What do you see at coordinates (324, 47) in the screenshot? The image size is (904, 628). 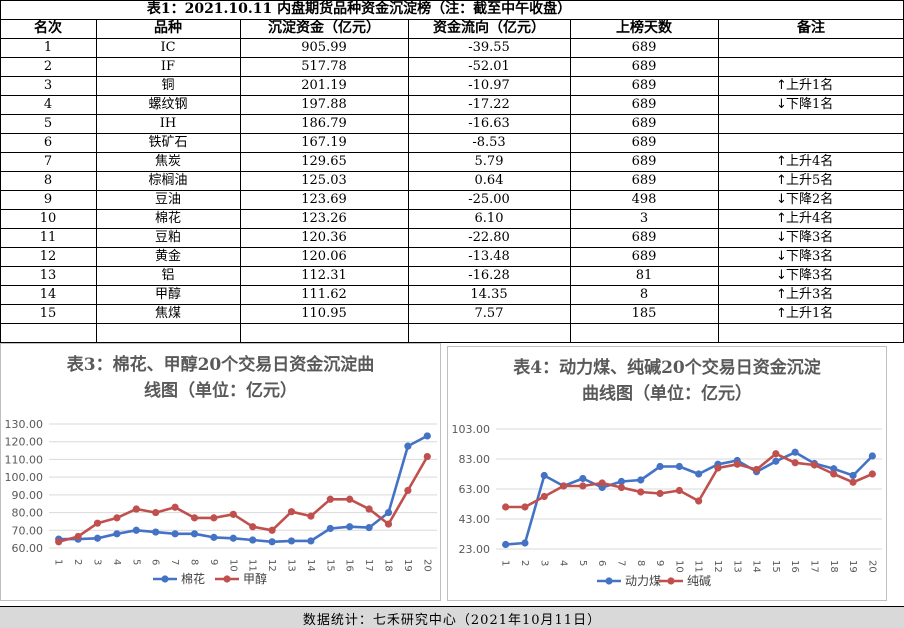 I see `cell-fund: 905.99` at bounding box center [324, 47].